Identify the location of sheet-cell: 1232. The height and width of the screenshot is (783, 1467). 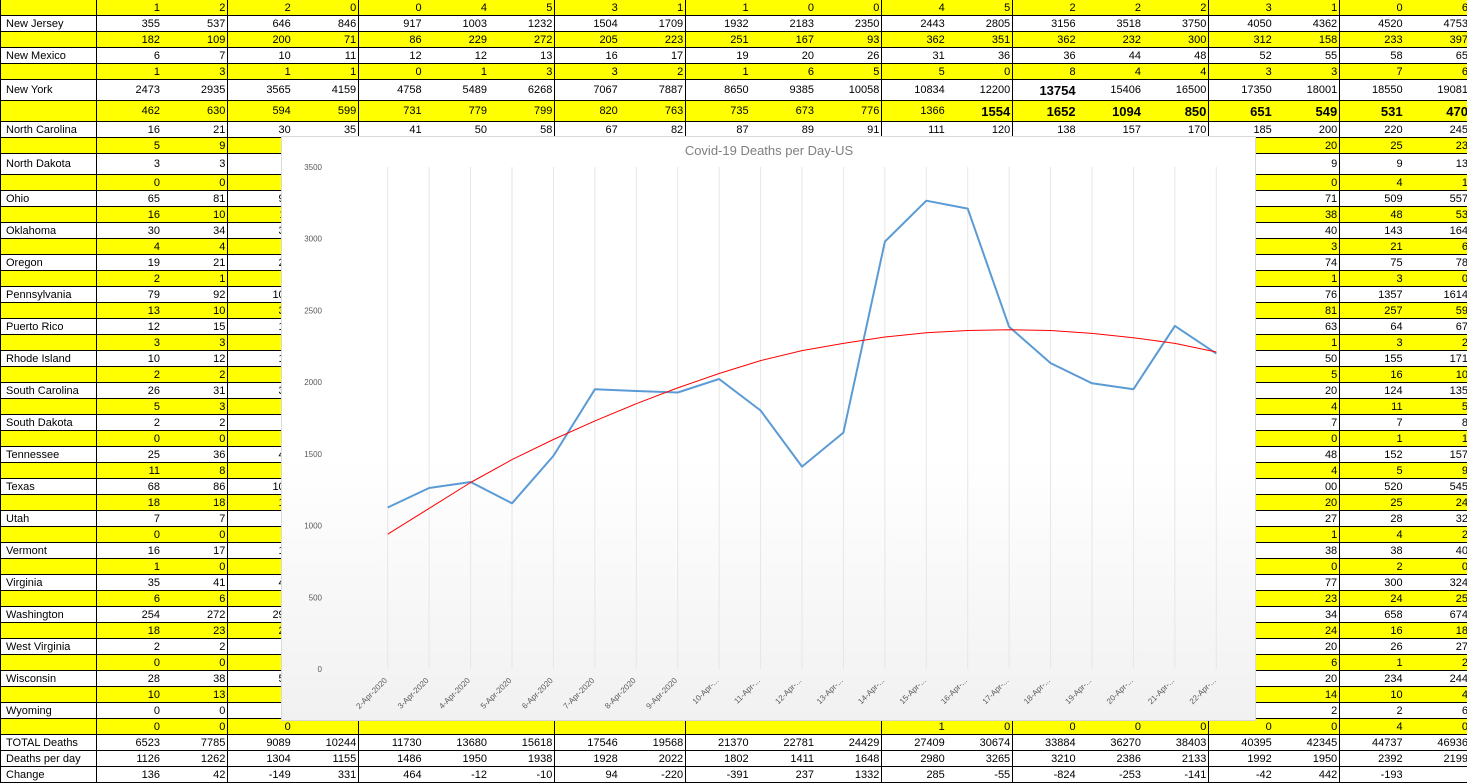
(522, 24).